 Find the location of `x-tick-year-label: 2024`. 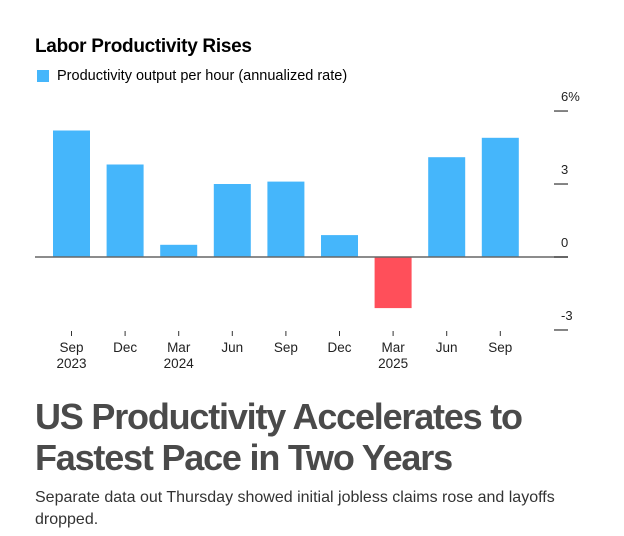

x-tick-year-label: 2024 is located at coordinates (179, 363).